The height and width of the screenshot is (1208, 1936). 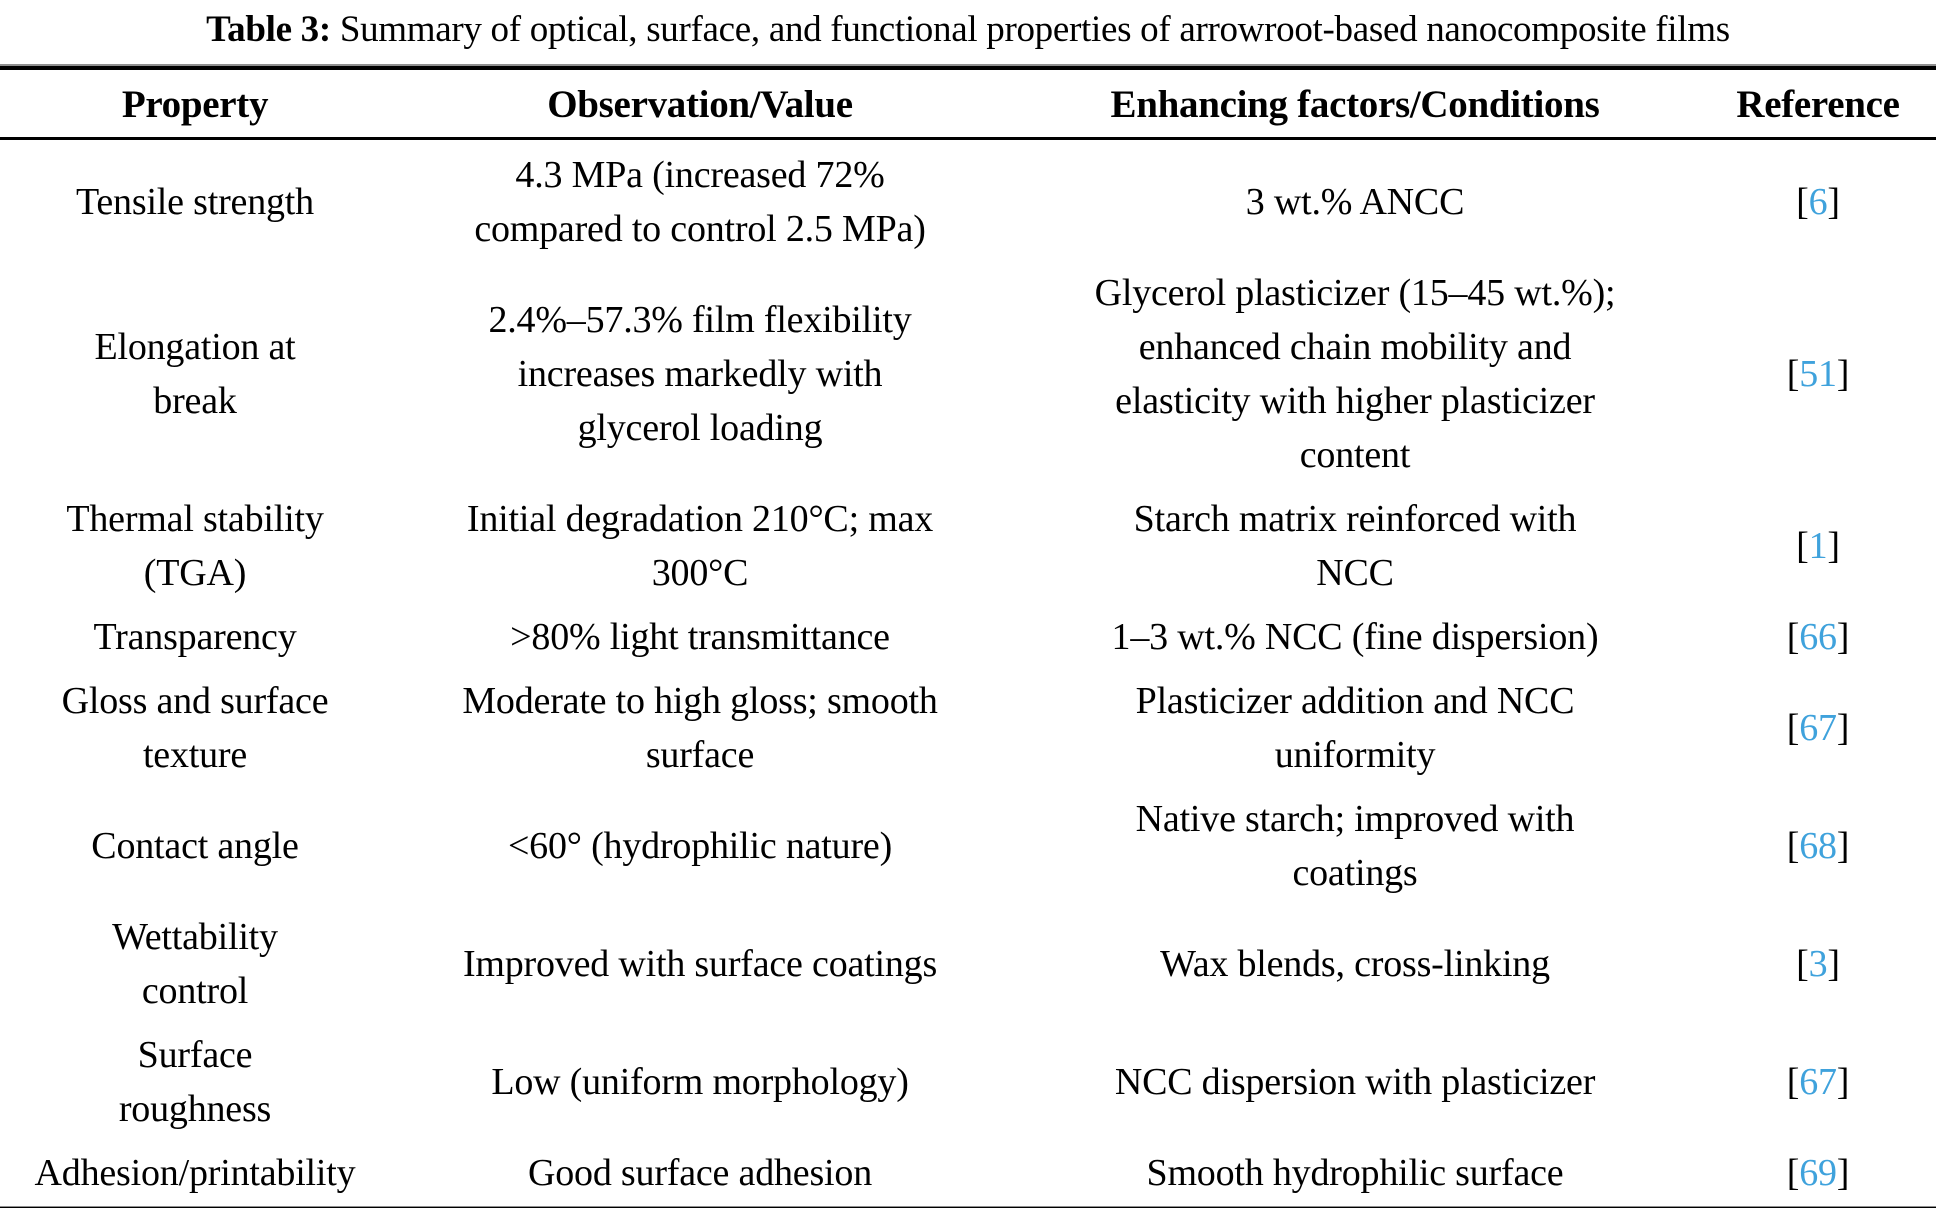 What do you see at coordinates (1355, 963) in the screenshot?
I see `factors-cell: Wax blends, cross-linking` at bounding box center [1355, 963].